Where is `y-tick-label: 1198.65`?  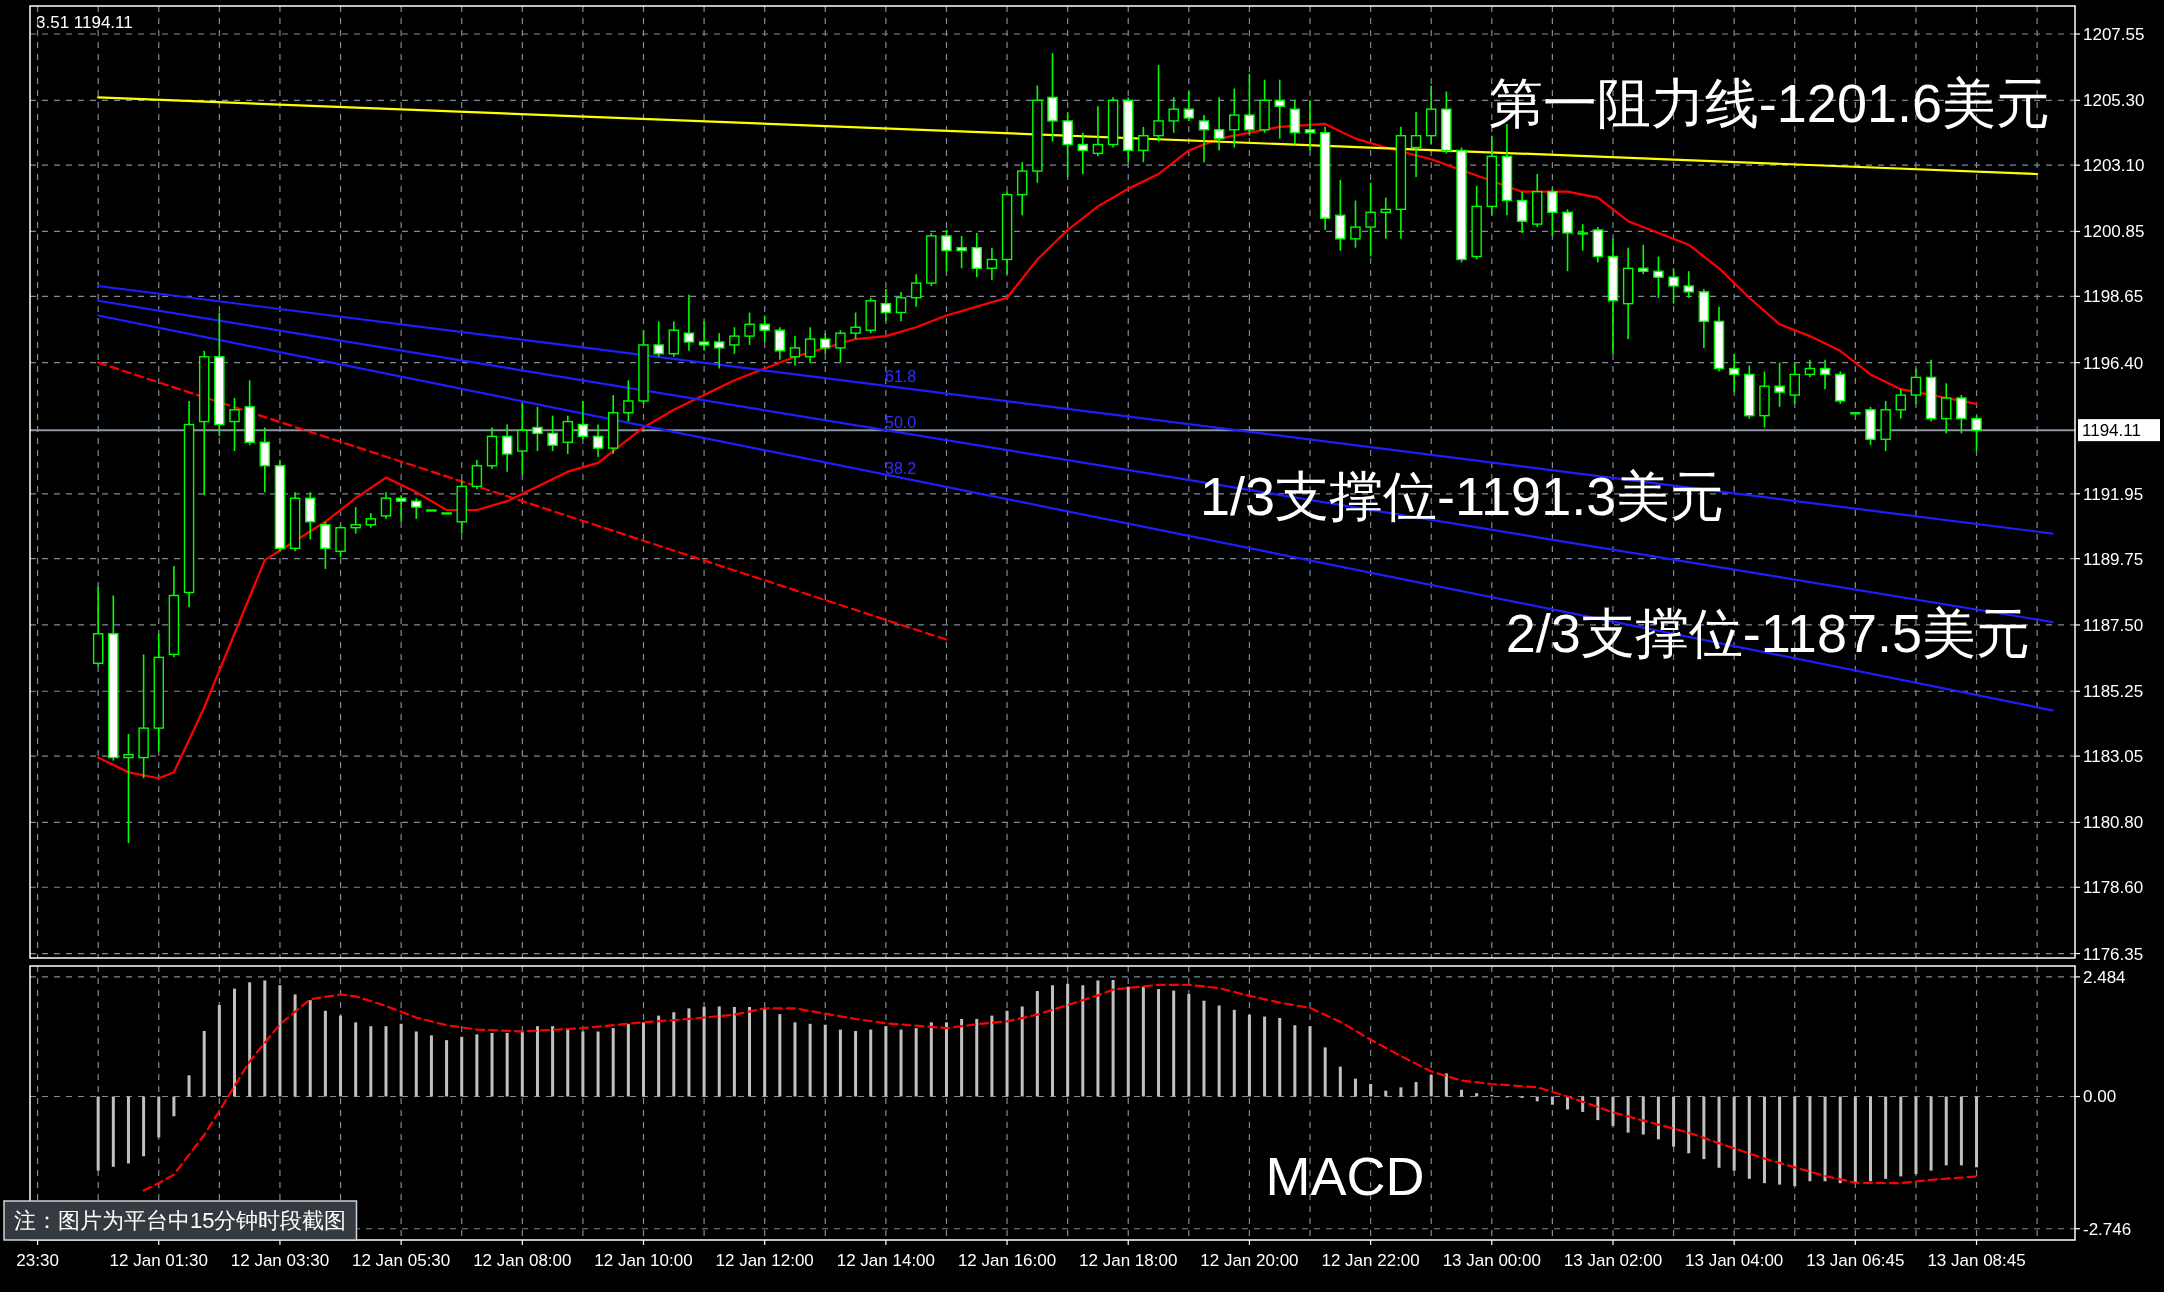
y-tick-label: 1198.65 is located at coordinates (2113, 297).